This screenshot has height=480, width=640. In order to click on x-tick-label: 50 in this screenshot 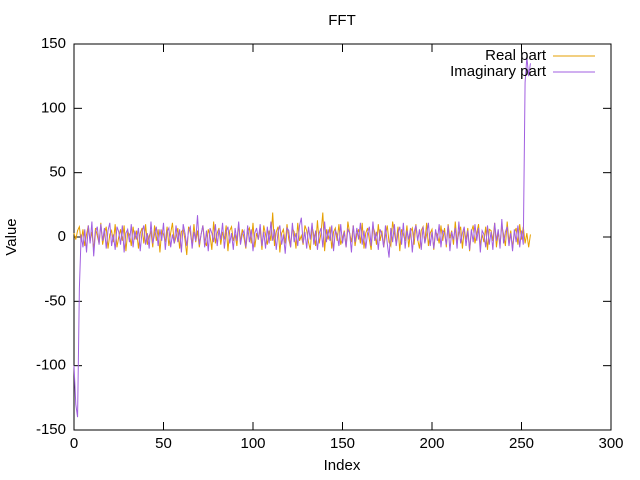, I will do `click(163, 443)`.